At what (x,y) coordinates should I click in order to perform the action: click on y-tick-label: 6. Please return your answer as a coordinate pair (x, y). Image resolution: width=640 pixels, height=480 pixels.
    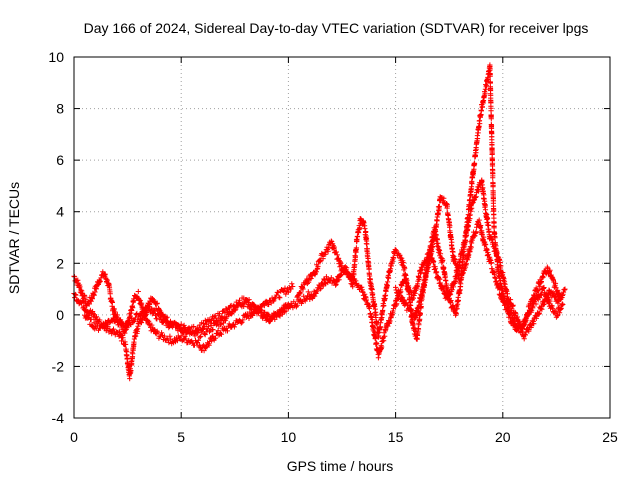
    Looking at the image, I should click on (60, 160).